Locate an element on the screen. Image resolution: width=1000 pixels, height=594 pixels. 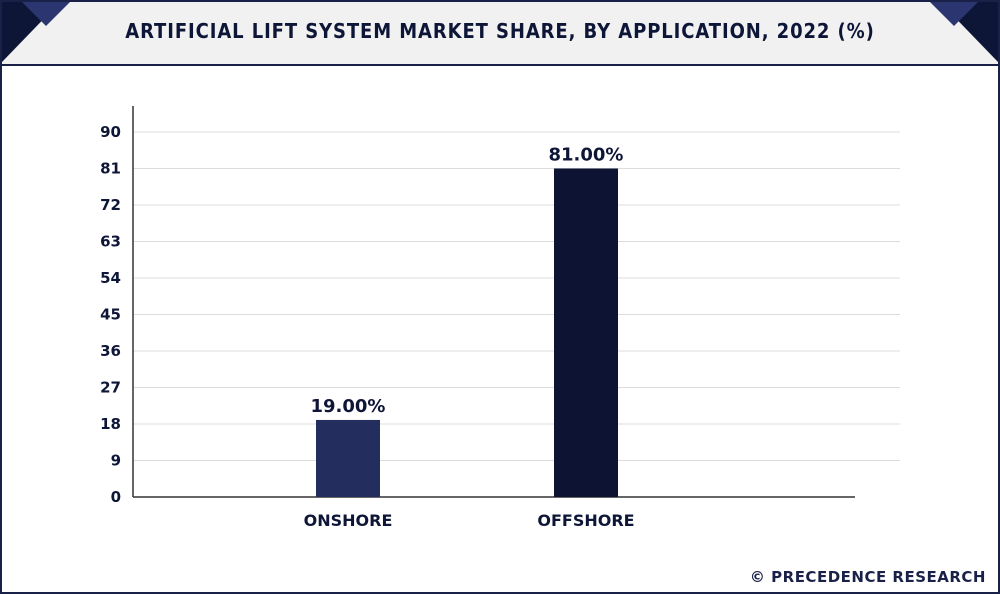
banner-accent-right is located at coordinates (954, 14).